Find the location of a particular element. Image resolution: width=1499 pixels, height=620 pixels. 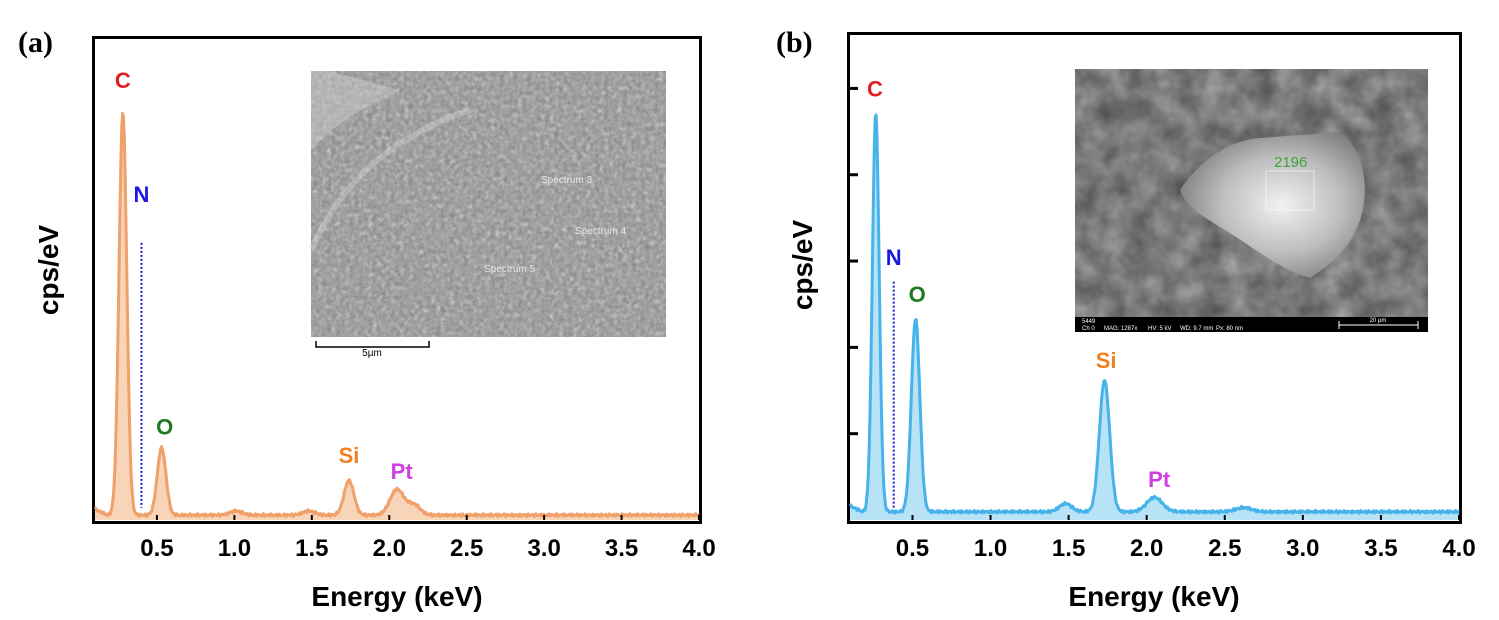

panel-b-sem-info-px: Px: 80 nm is located at coordinates (1229, 329).